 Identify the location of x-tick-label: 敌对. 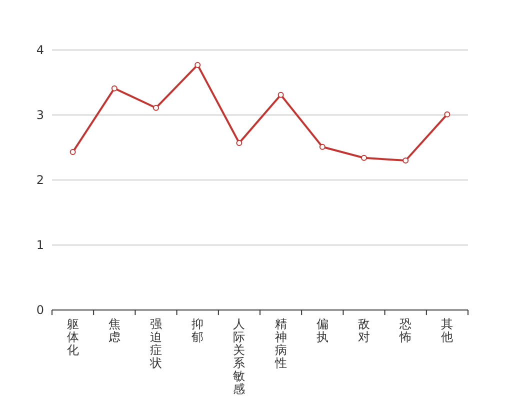
(364, 330).